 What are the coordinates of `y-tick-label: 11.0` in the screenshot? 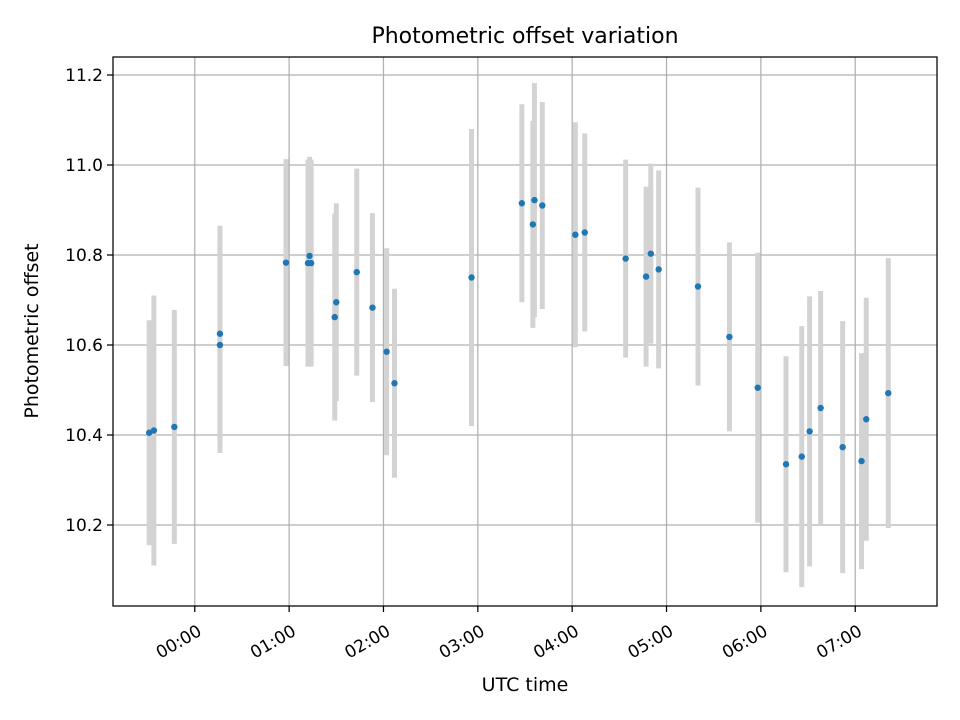 It's located at (84, 166).